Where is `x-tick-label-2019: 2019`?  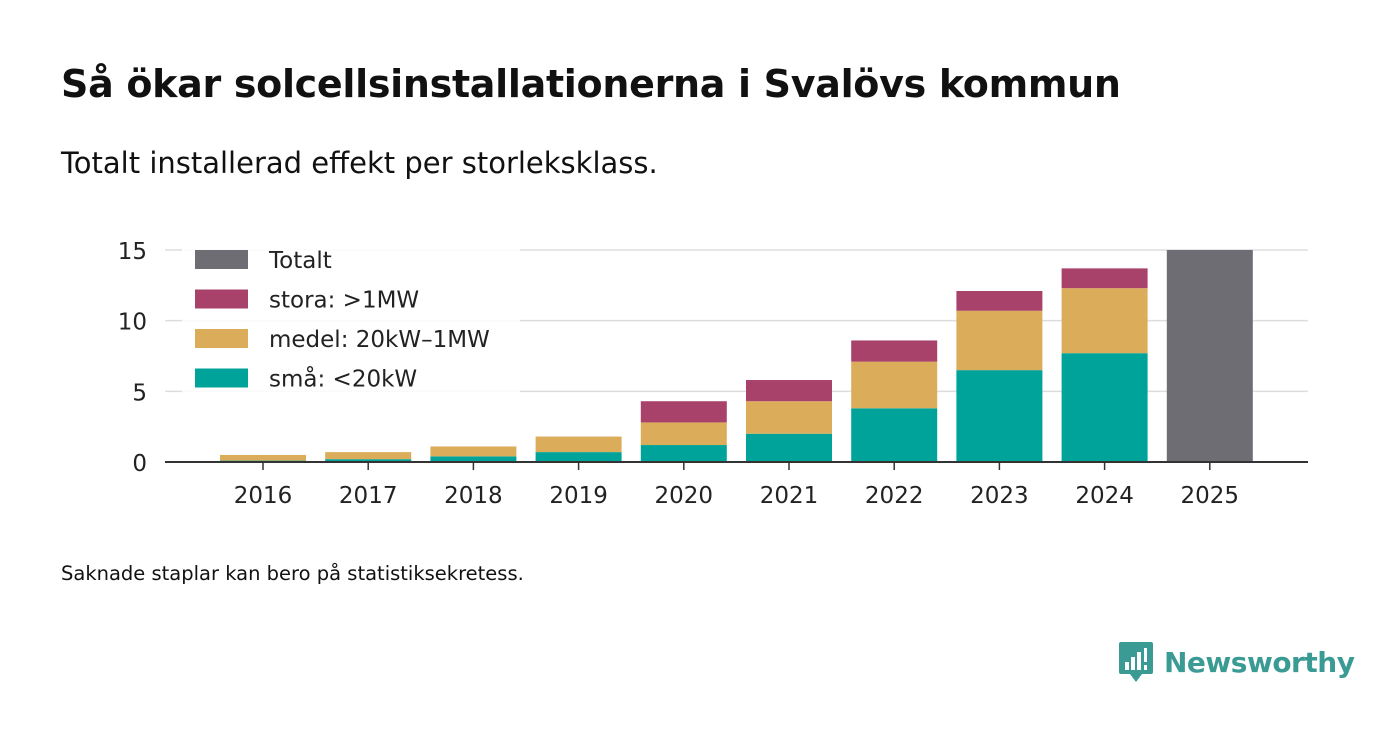 x-tick-label-2019: 2019 is located at coordinates (578, 496).